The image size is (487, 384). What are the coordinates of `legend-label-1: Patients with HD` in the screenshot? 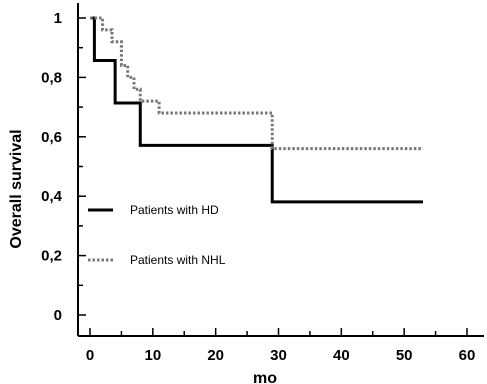 It's located at (174, 210).